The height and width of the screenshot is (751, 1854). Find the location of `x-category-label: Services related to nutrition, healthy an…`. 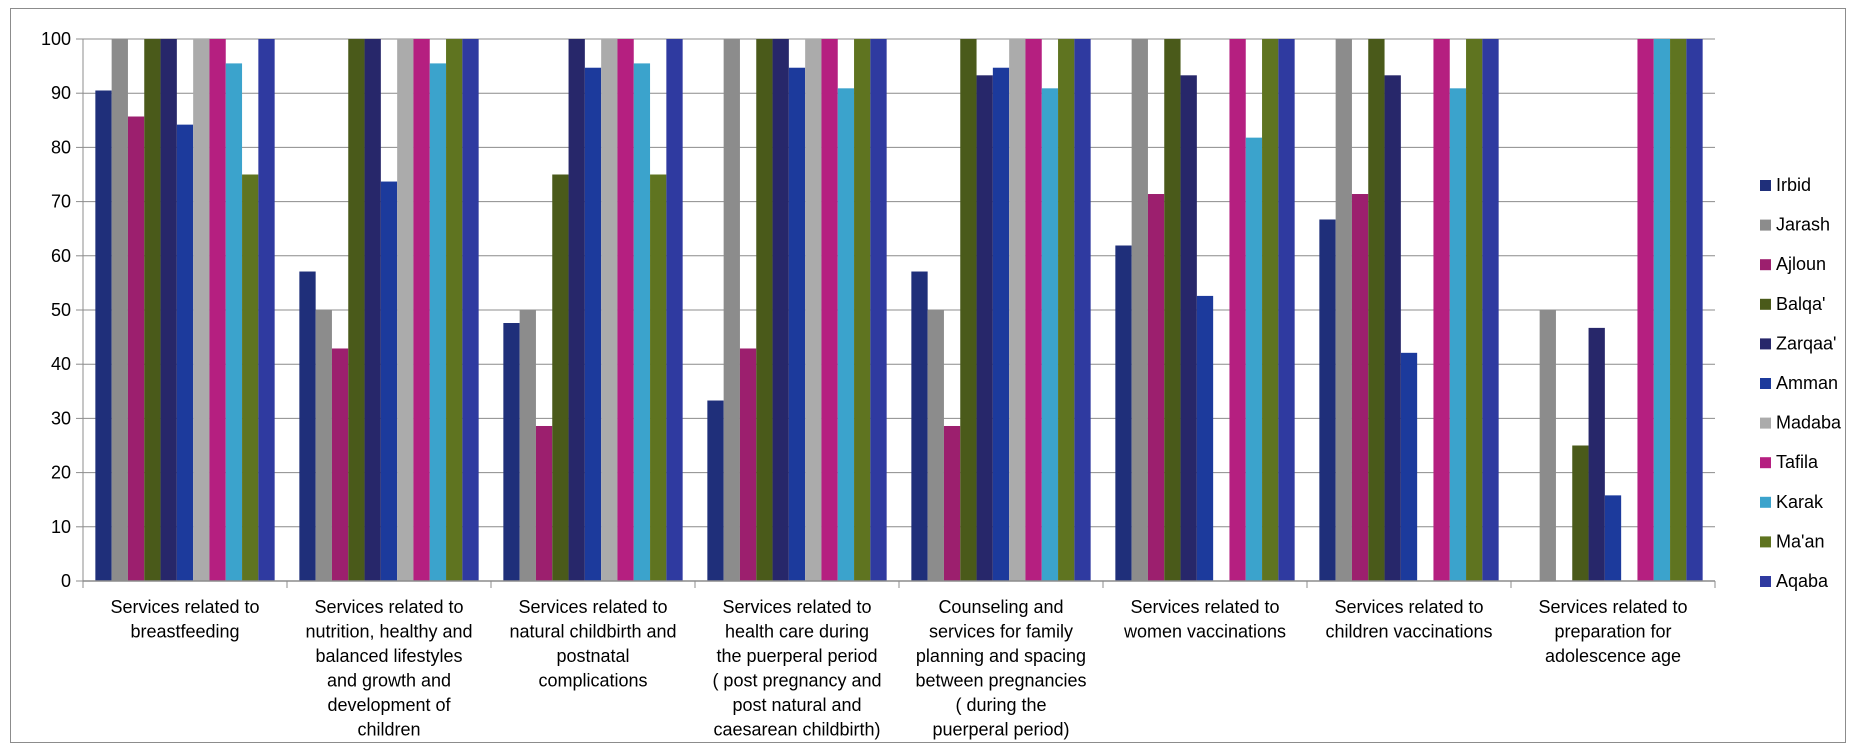

x-category-label: Services related to nutrition, healthy an… is located at coordinates (388, 668).